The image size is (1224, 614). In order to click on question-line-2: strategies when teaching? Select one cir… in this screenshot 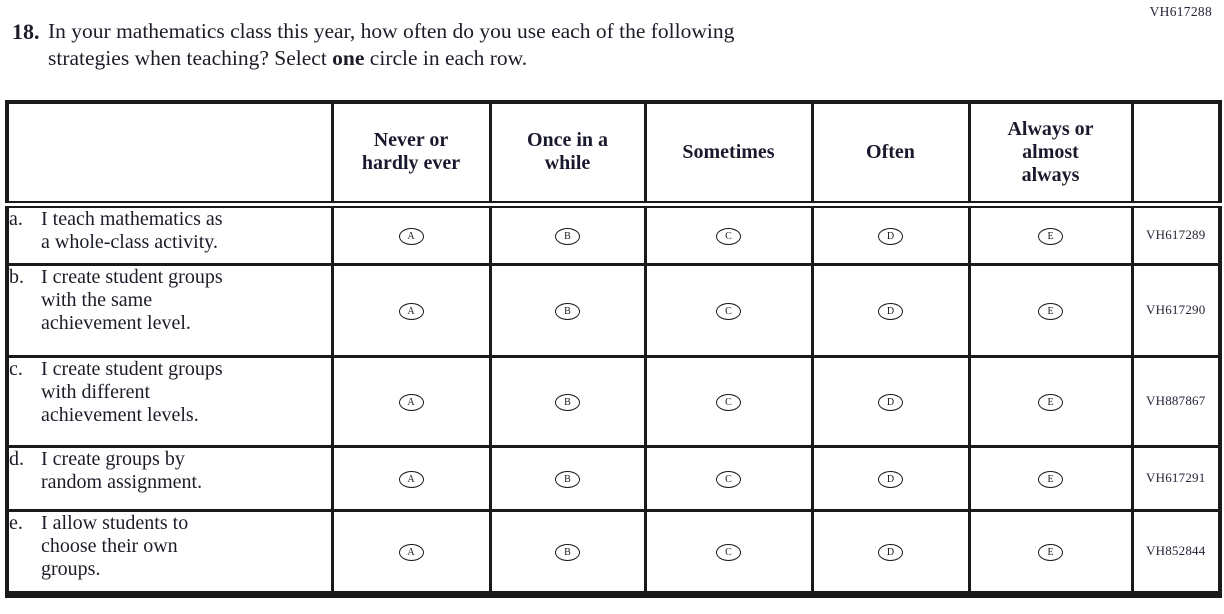, I will do `click(288, 58)`.